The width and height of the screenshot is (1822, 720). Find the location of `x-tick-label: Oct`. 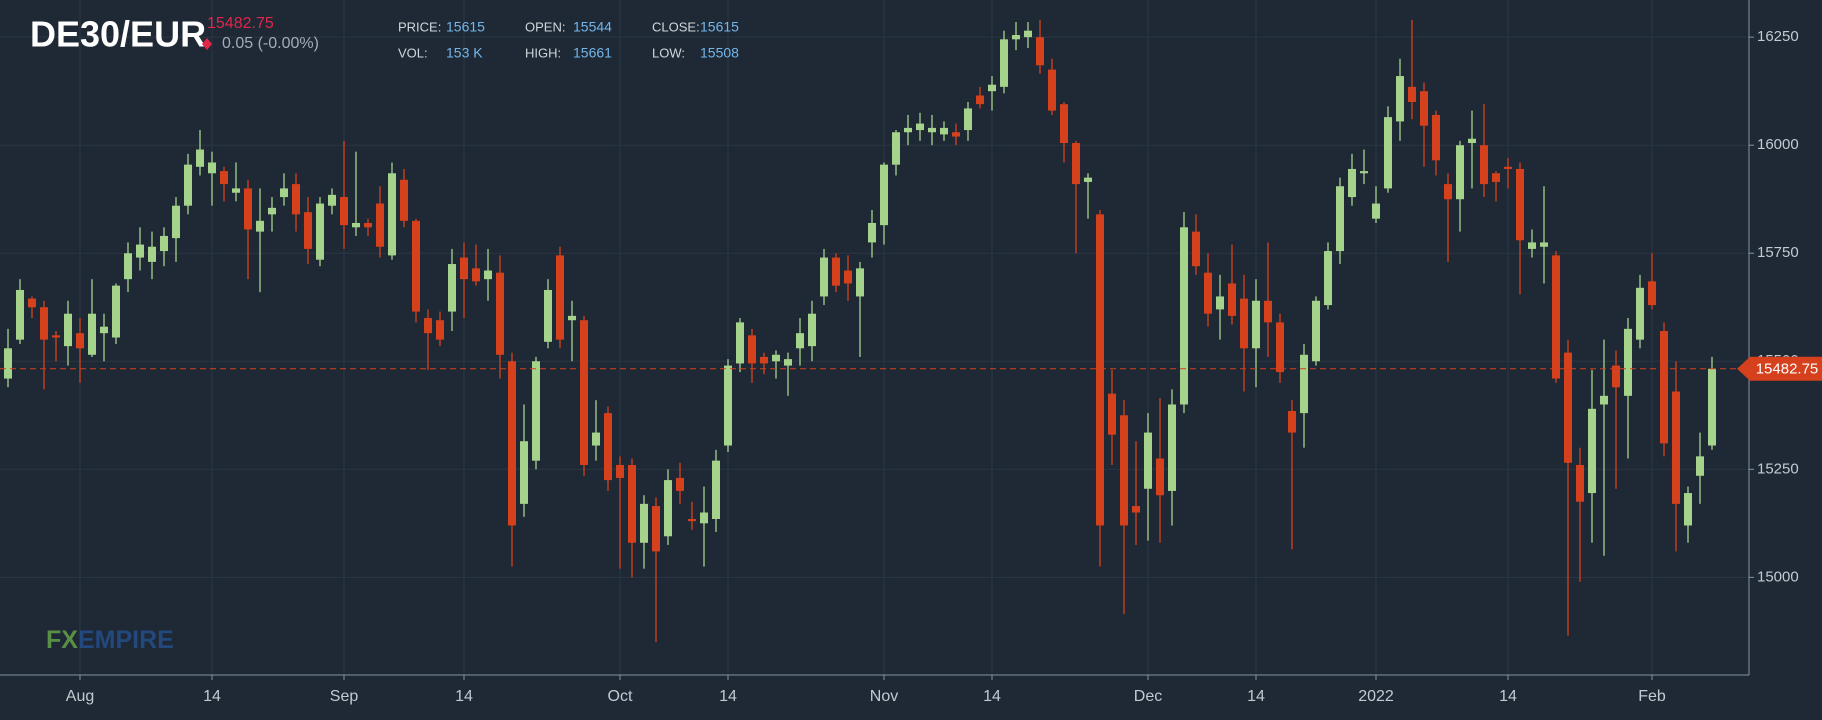

x-tick-label: Oct is located at coordinates (620, 696).